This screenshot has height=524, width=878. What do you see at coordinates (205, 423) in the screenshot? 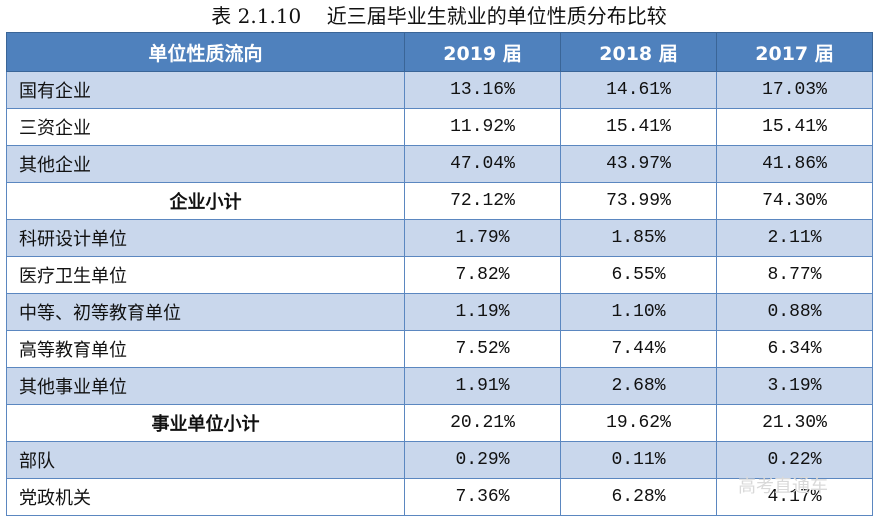
I see `row-label: 事业单位小计` at bounding box center [205, 423].